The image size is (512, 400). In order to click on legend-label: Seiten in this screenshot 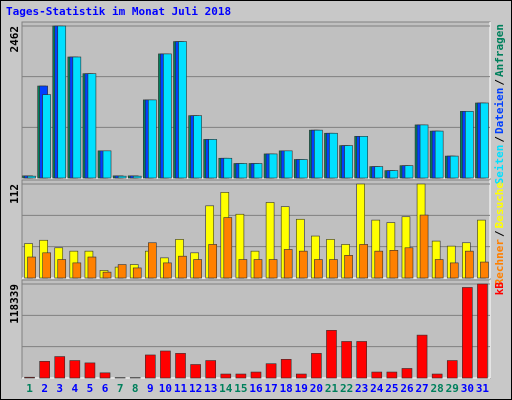, I will do `click(499, 165)`.